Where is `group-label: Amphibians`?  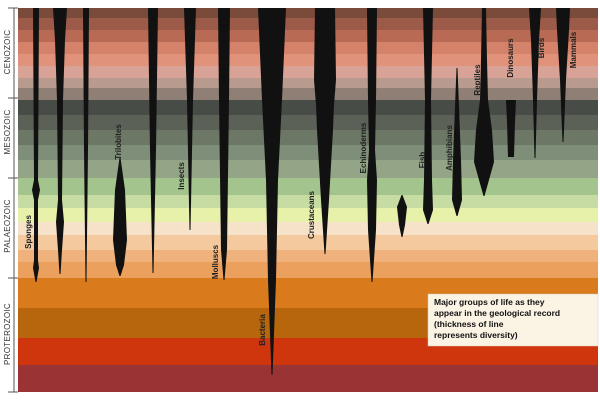 group-label: Amphibians is located at coordinates (449, 148).